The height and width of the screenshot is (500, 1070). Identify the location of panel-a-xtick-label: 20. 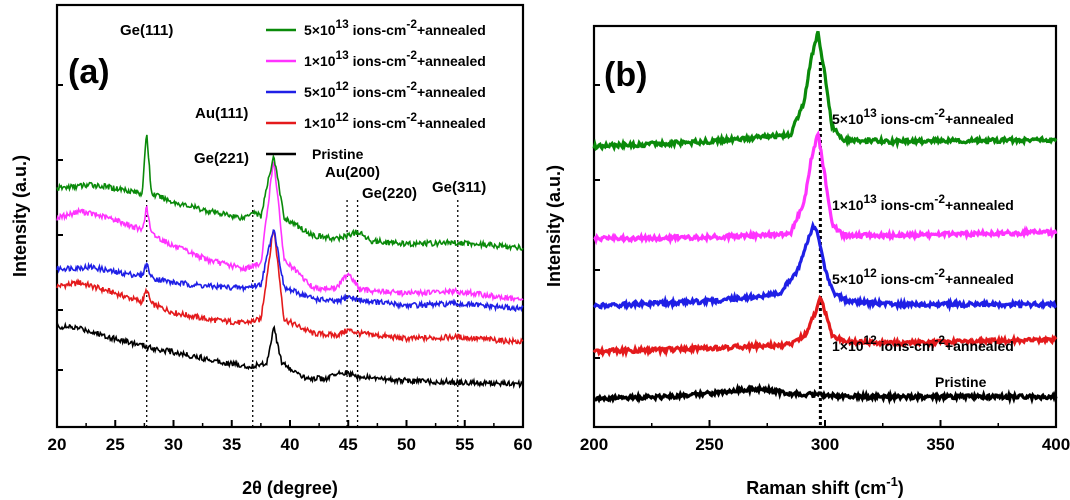
(57, 444).